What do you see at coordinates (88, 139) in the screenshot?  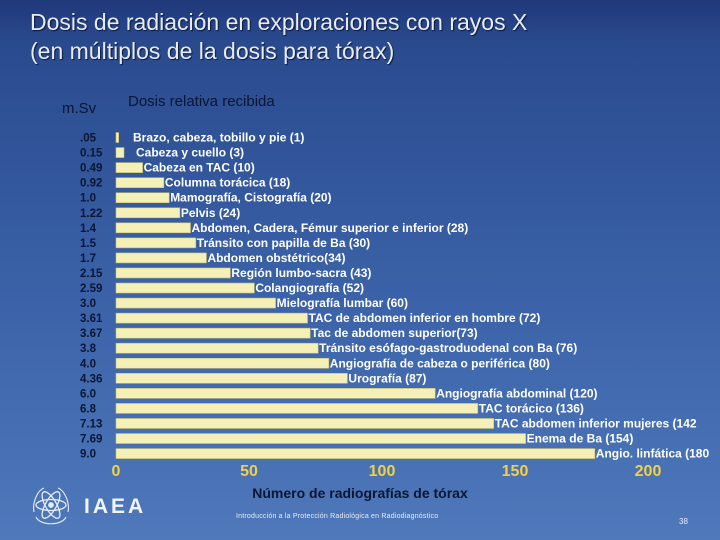 I see `y-tick-label: .05` at bounding box center [88, 139].